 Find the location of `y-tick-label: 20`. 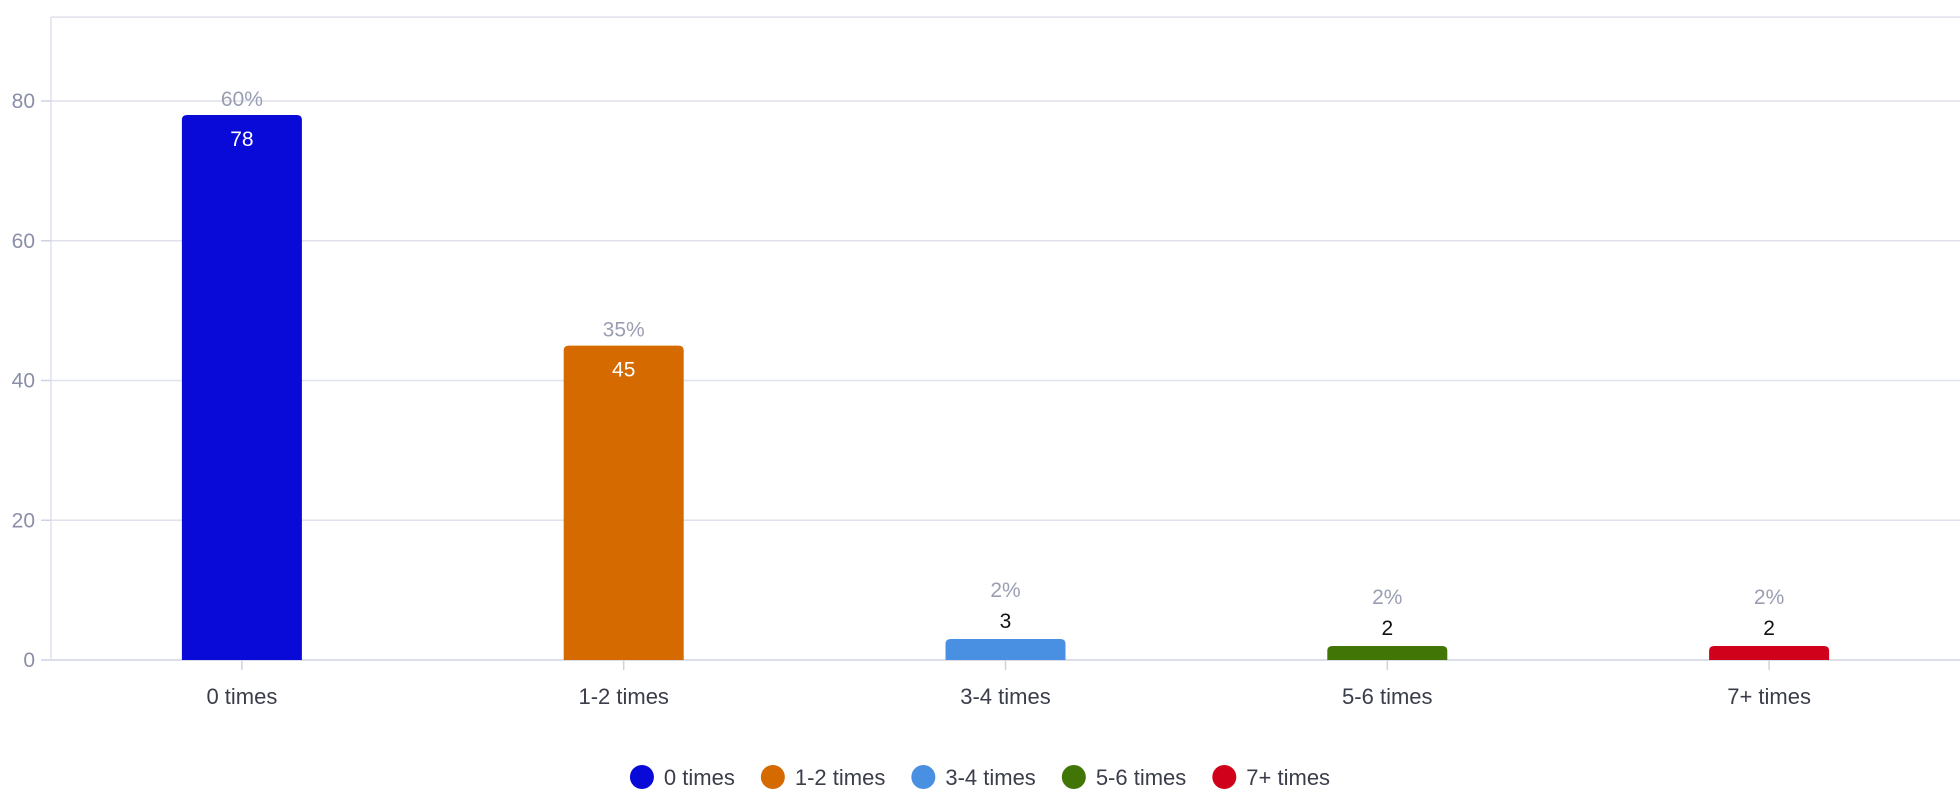

y-tick-label: 20 is located at coordinates (23, 520).